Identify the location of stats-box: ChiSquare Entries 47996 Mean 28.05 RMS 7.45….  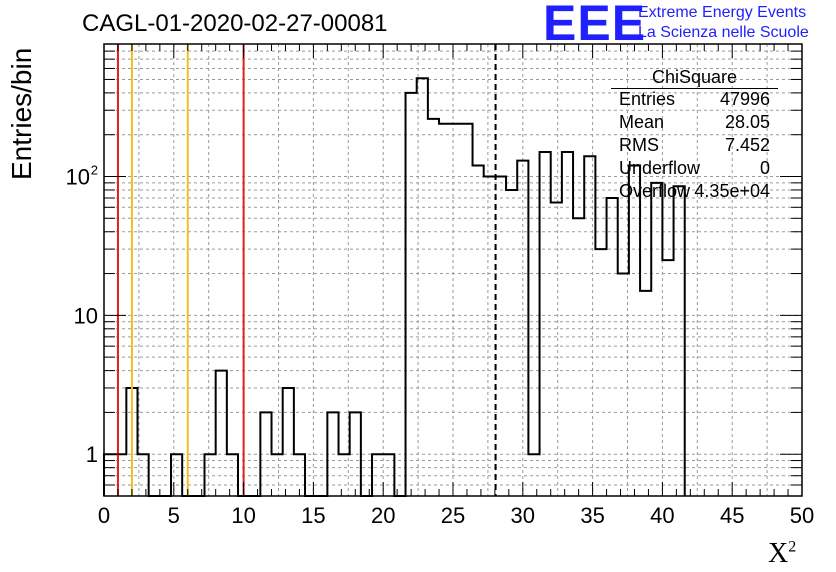
(694, 135).